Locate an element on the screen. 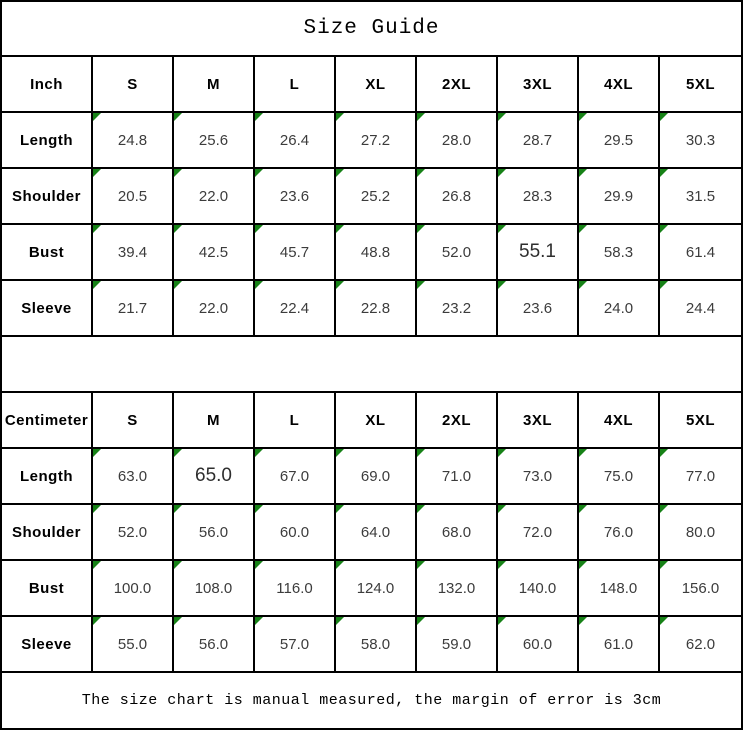 This screenshot has height=730, width=743. cell-value: 39.4 is located at coordinates (132, 252).